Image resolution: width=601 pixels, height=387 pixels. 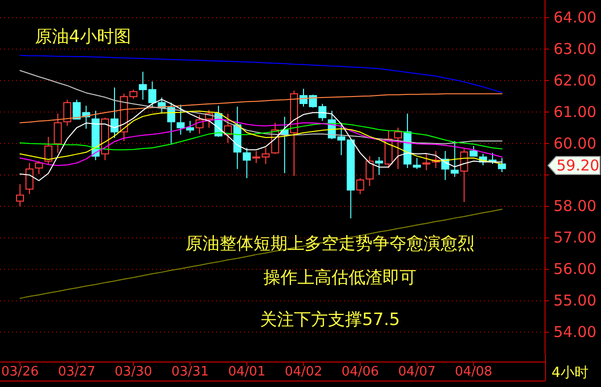 I want to click on annotation: 原油整体短期上多空走势争夺愈演愈烈, so click(x=330, y=244).